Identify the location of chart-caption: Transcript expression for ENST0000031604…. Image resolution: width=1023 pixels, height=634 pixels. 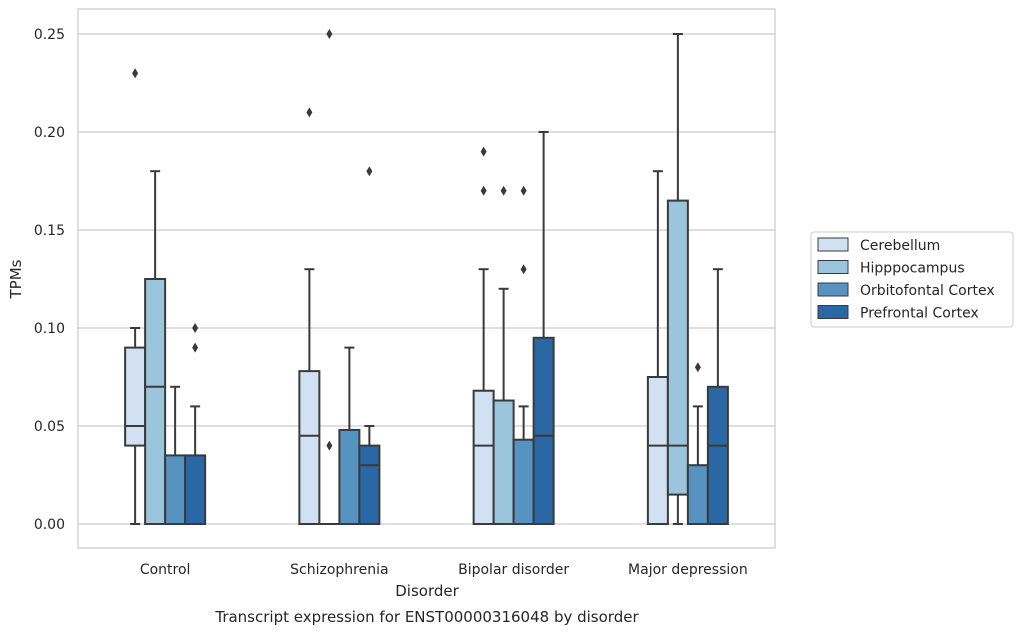
(426, 617).